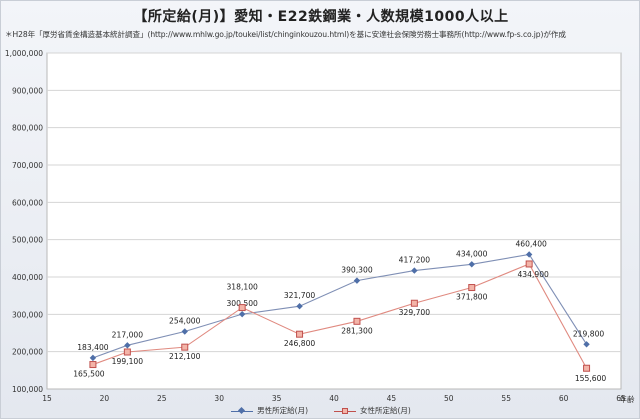 The width and height of the screenshot is (640, 420). I want to click on x-tick-label: 30, so click(219, 398).